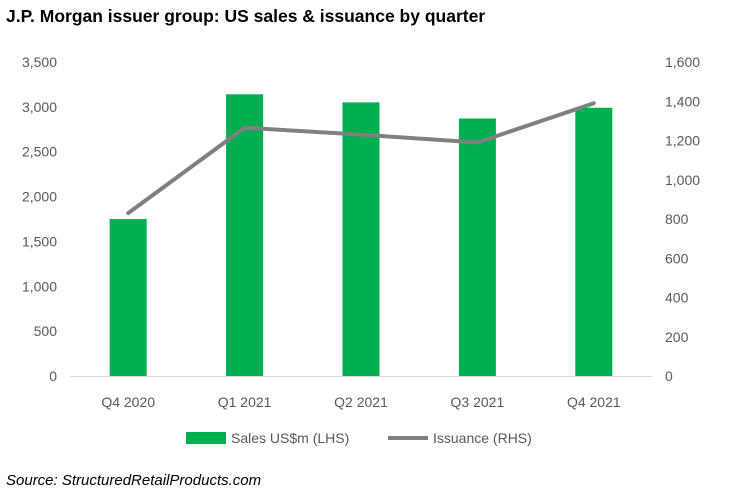 This screenshot has height=494, width=735. I want to click on x-tick-label: Q1 2021, so click(245, 402).